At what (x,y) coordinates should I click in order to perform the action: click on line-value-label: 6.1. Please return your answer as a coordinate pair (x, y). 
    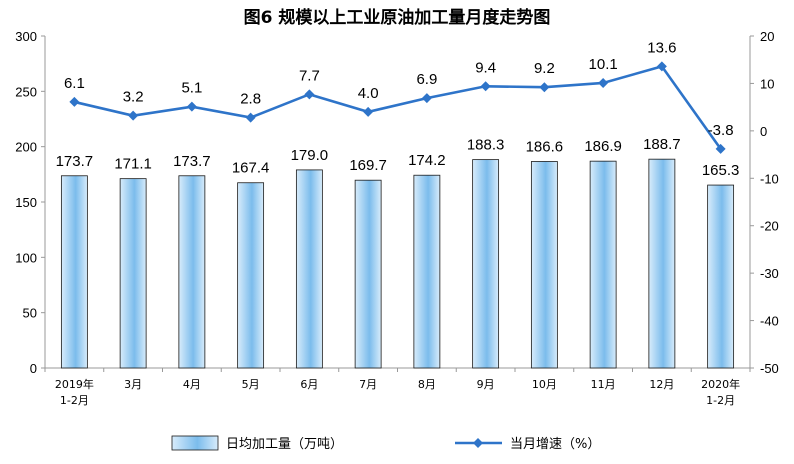
    Looking at the image, I should click on (74, 83).